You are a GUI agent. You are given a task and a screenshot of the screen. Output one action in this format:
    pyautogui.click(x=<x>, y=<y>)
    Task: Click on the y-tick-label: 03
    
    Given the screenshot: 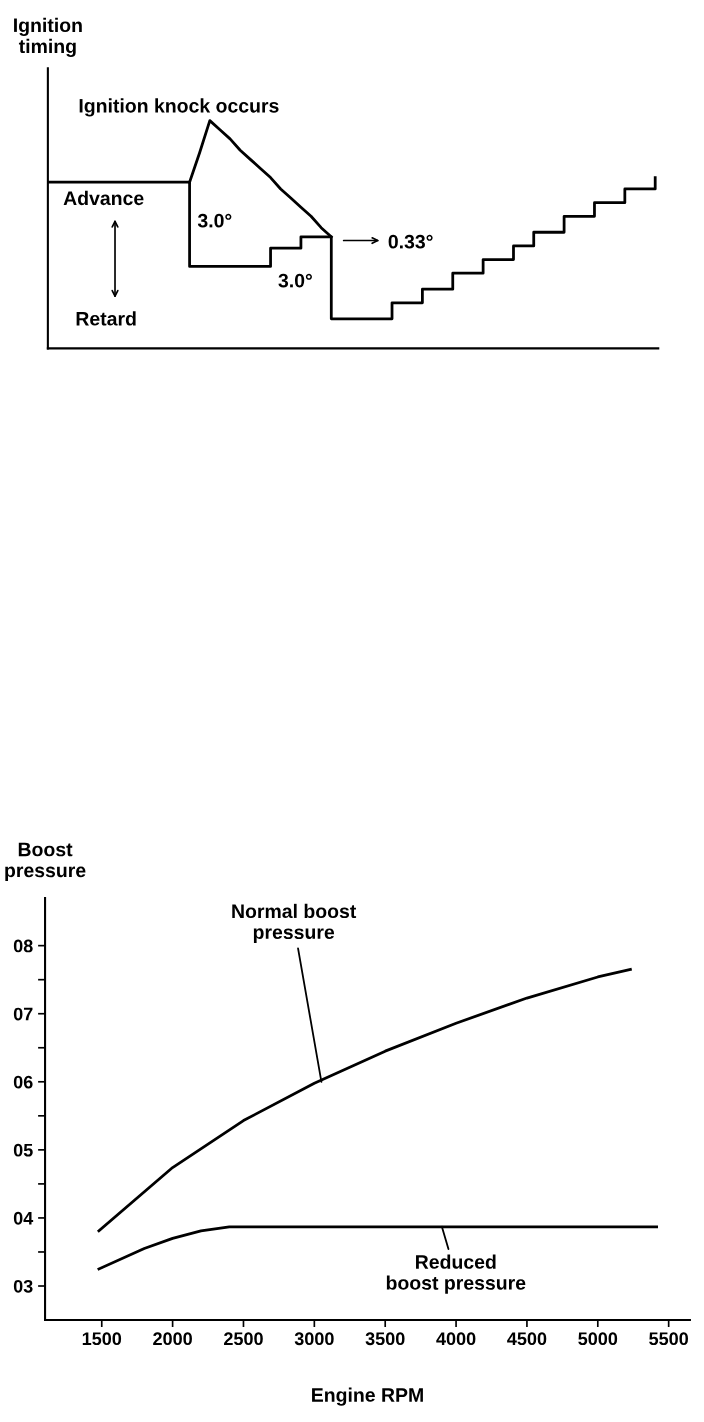 What is the action you would take?
    pyautogui.click(x=23, y=1286)
    